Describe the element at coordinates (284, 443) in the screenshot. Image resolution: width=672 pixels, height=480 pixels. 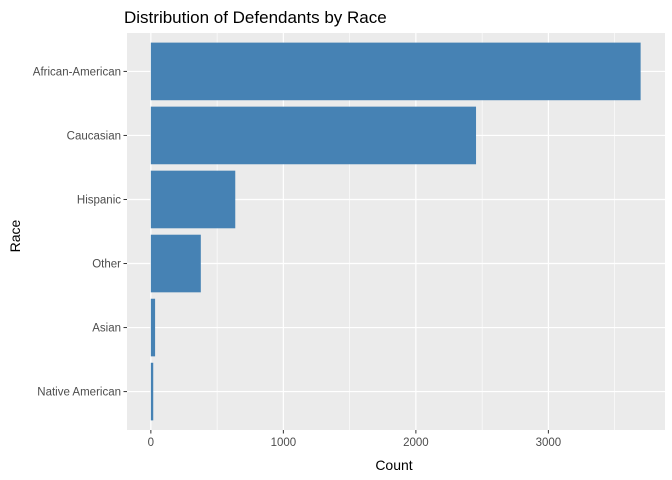
I see `x-tick-label: 1000` at that location.